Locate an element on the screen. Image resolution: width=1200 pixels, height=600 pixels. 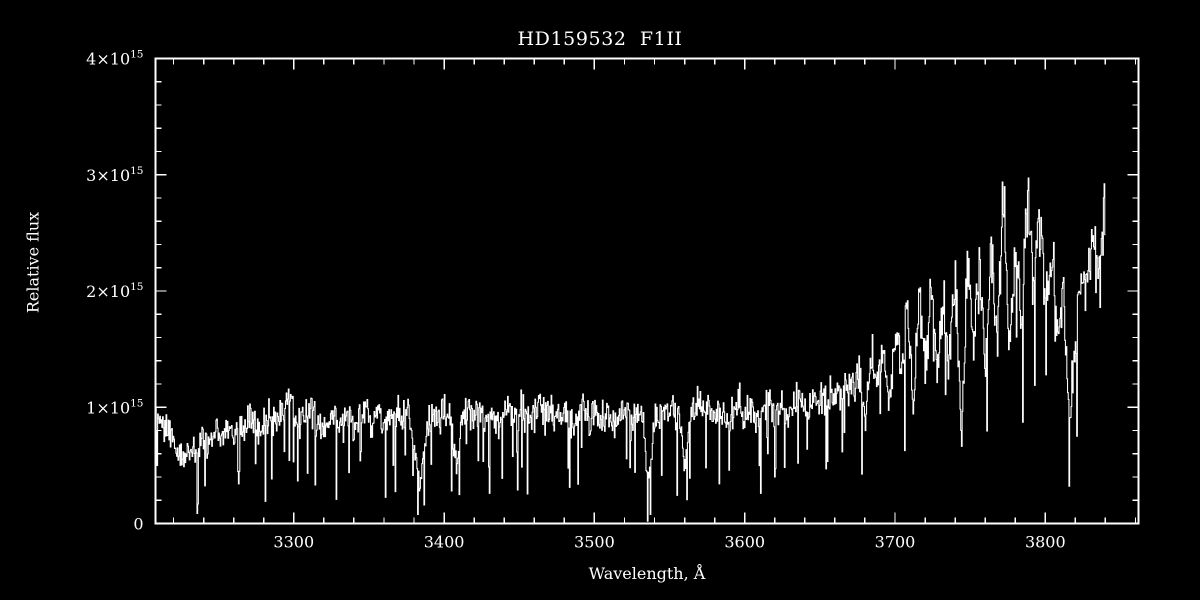
svg-text: 2×10¹⁵ is located at coordinates (114, 291).